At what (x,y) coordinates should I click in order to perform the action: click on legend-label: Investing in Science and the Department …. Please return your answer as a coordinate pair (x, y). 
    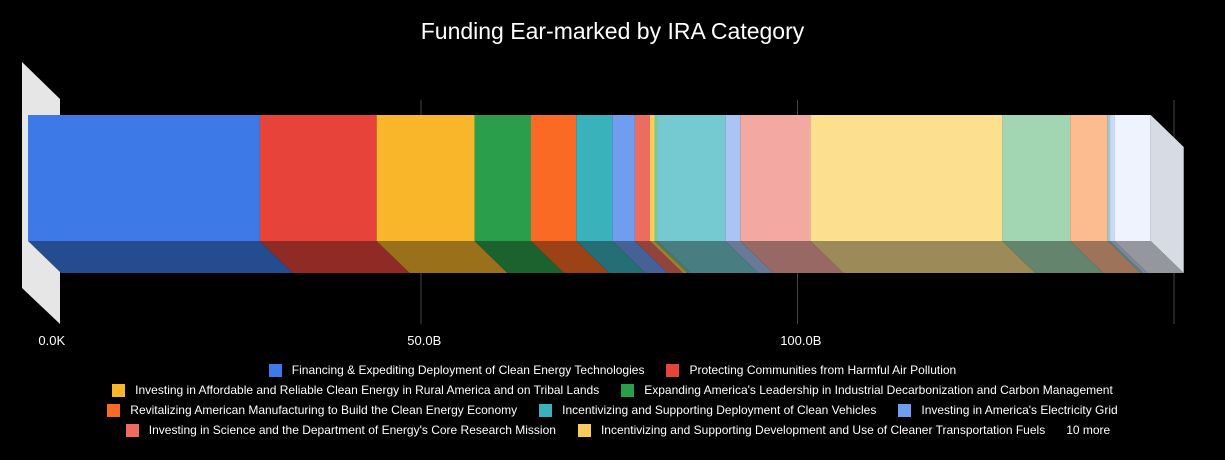
    Looking at the image, I should click on (352, 430).